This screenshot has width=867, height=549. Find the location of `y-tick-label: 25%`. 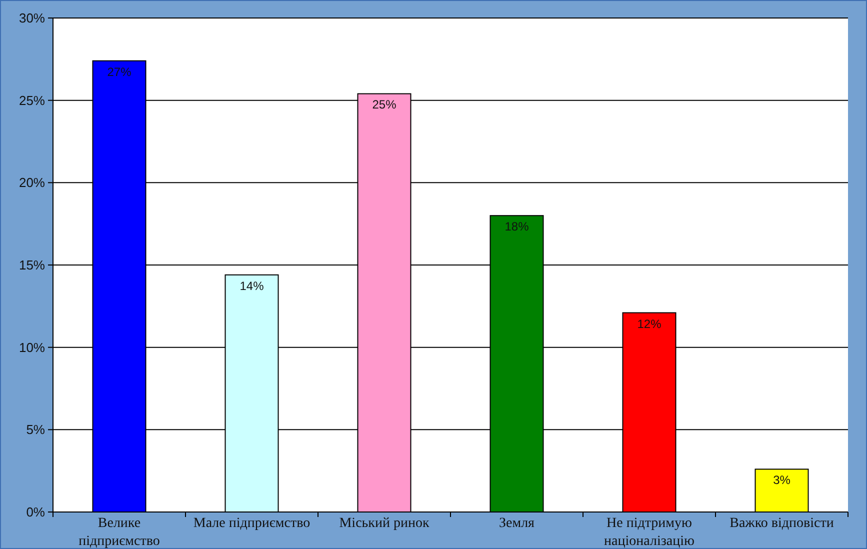

y-tick-label: 25% is located at coordinates (32, 100).